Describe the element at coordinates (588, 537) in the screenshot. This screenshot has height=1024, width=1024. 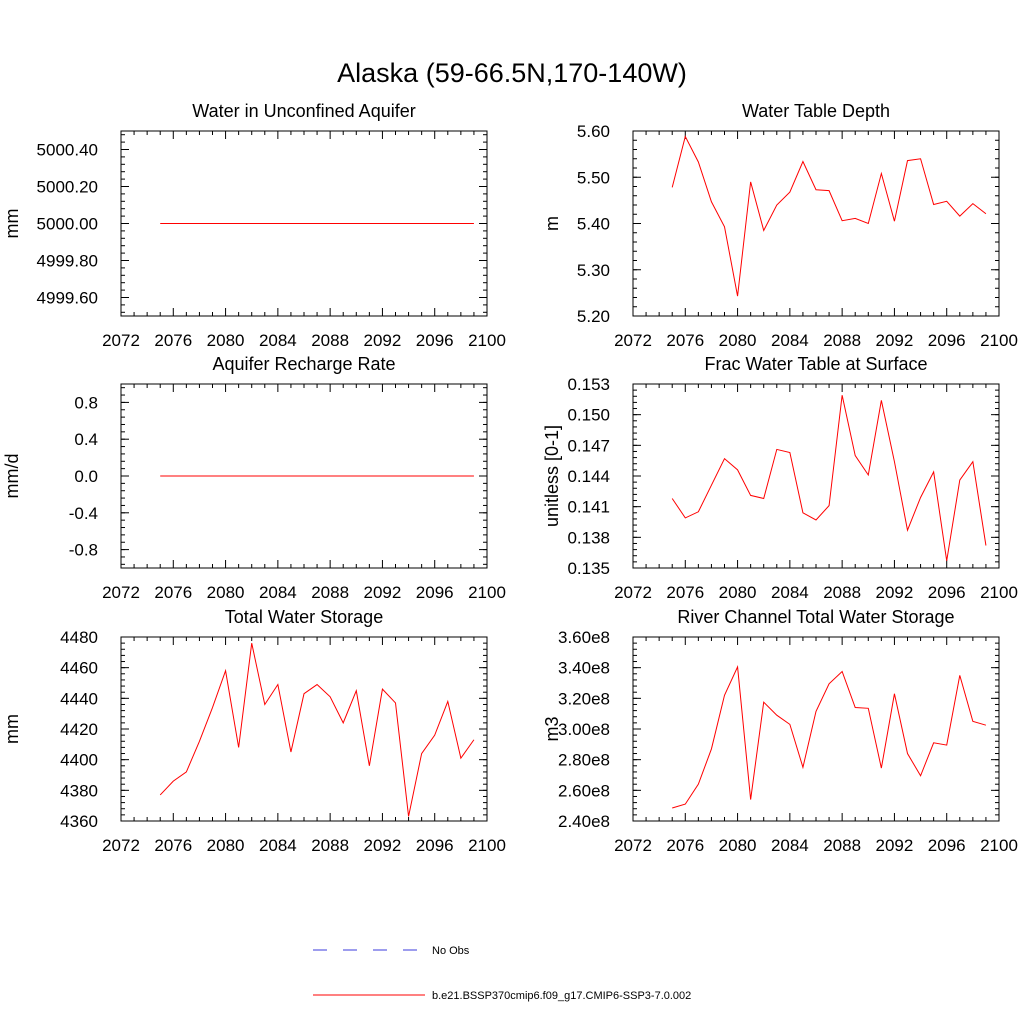
I see `y-tick-label: 0.138` at that location.